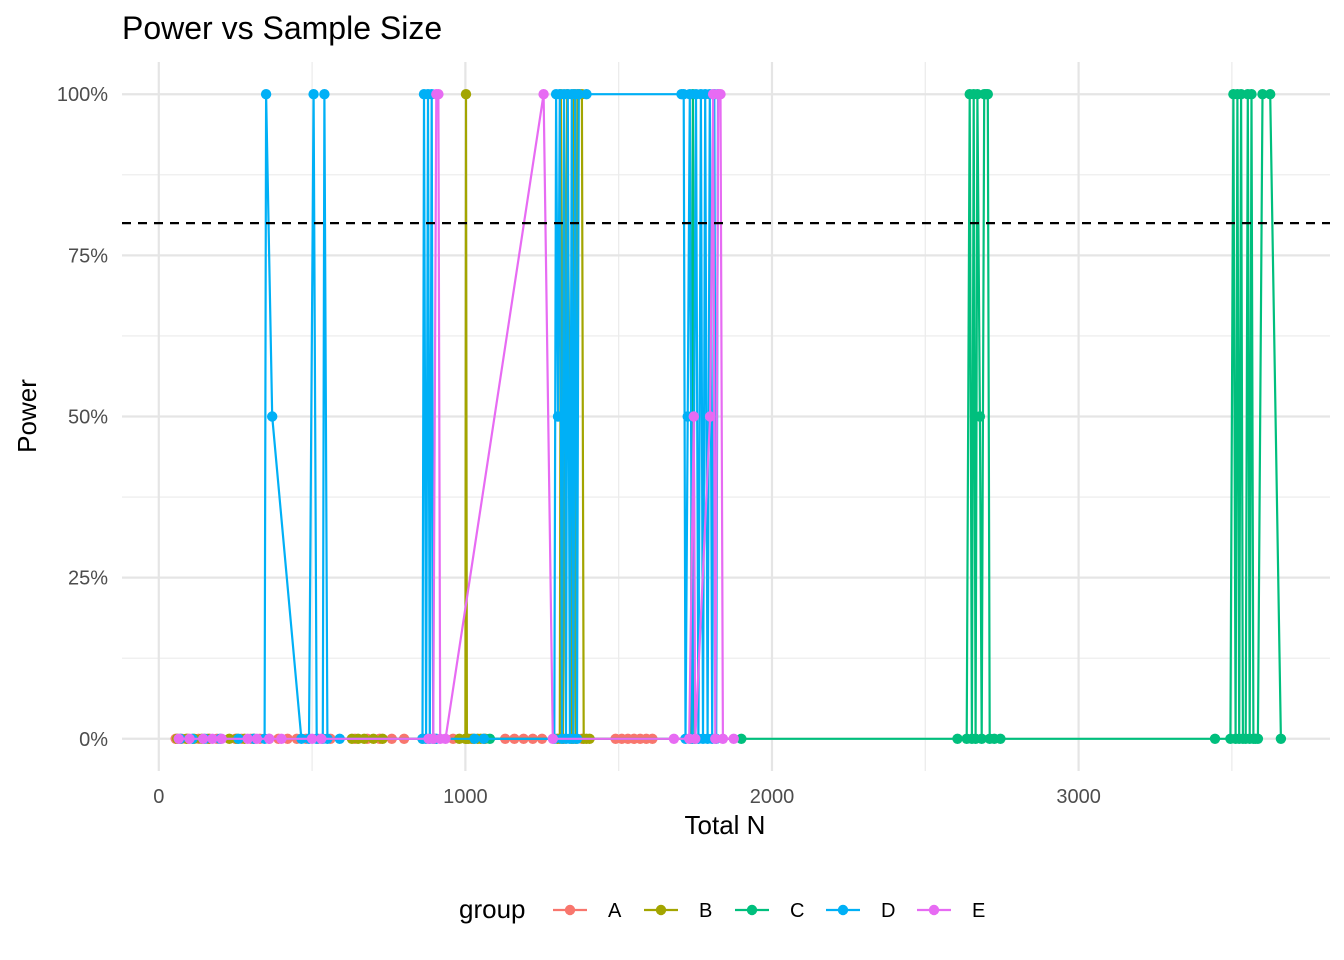 Image resolution: width=1344 pixels, height=960 pixels. Describe the element at coordinates (492, 909) in the screenshot. I see `legend-title: group` at that location.